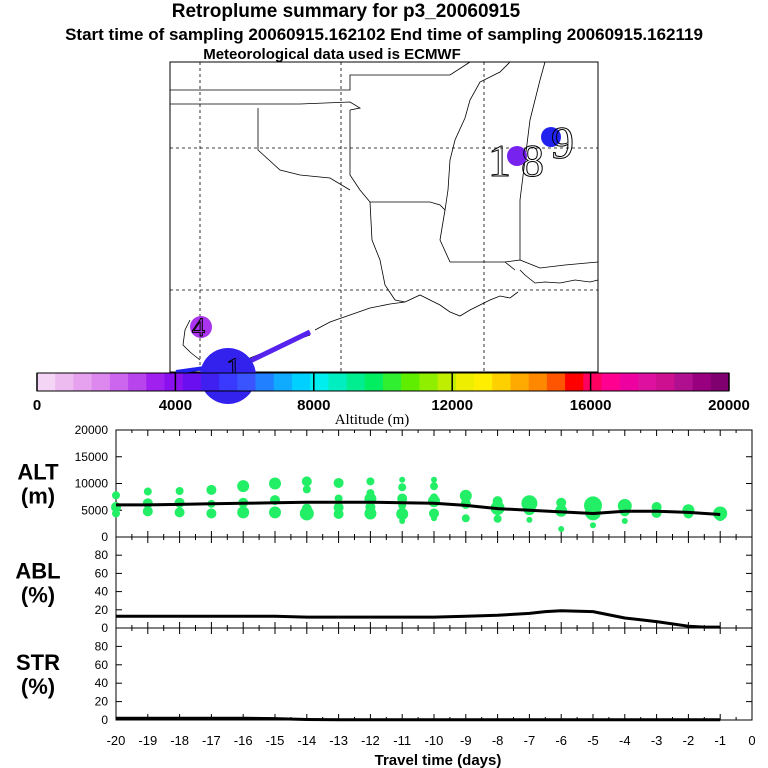 The height and width of the screenshot is (768, 768). I want to click on colorbar-tick-label: 12000, so click(452, 405).